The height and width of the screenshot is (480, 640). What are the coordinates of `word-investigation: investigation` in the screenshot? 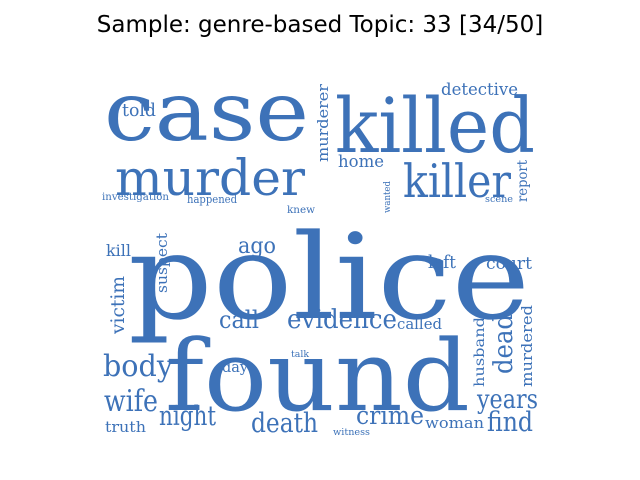 It's located at (136, 197).